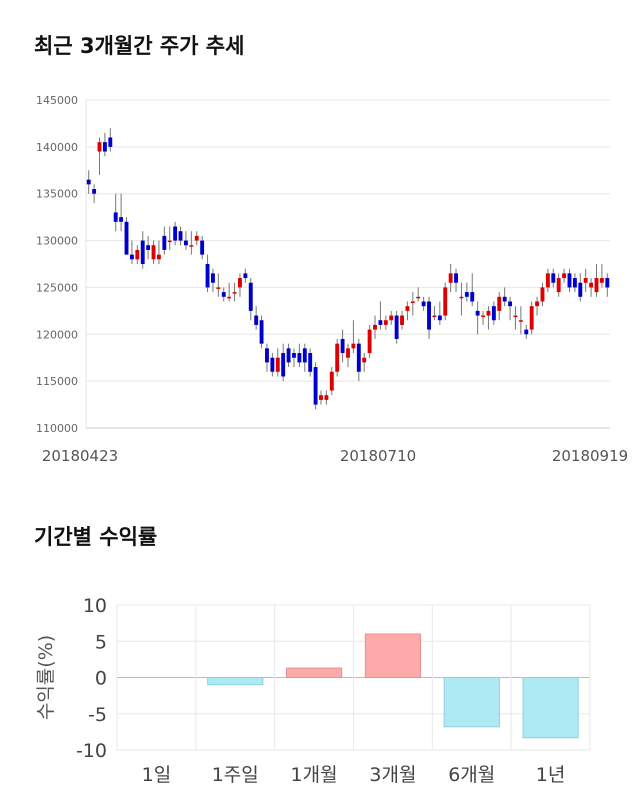  I want to click on return-x-tick-label: 6개월, so click(471, 775).